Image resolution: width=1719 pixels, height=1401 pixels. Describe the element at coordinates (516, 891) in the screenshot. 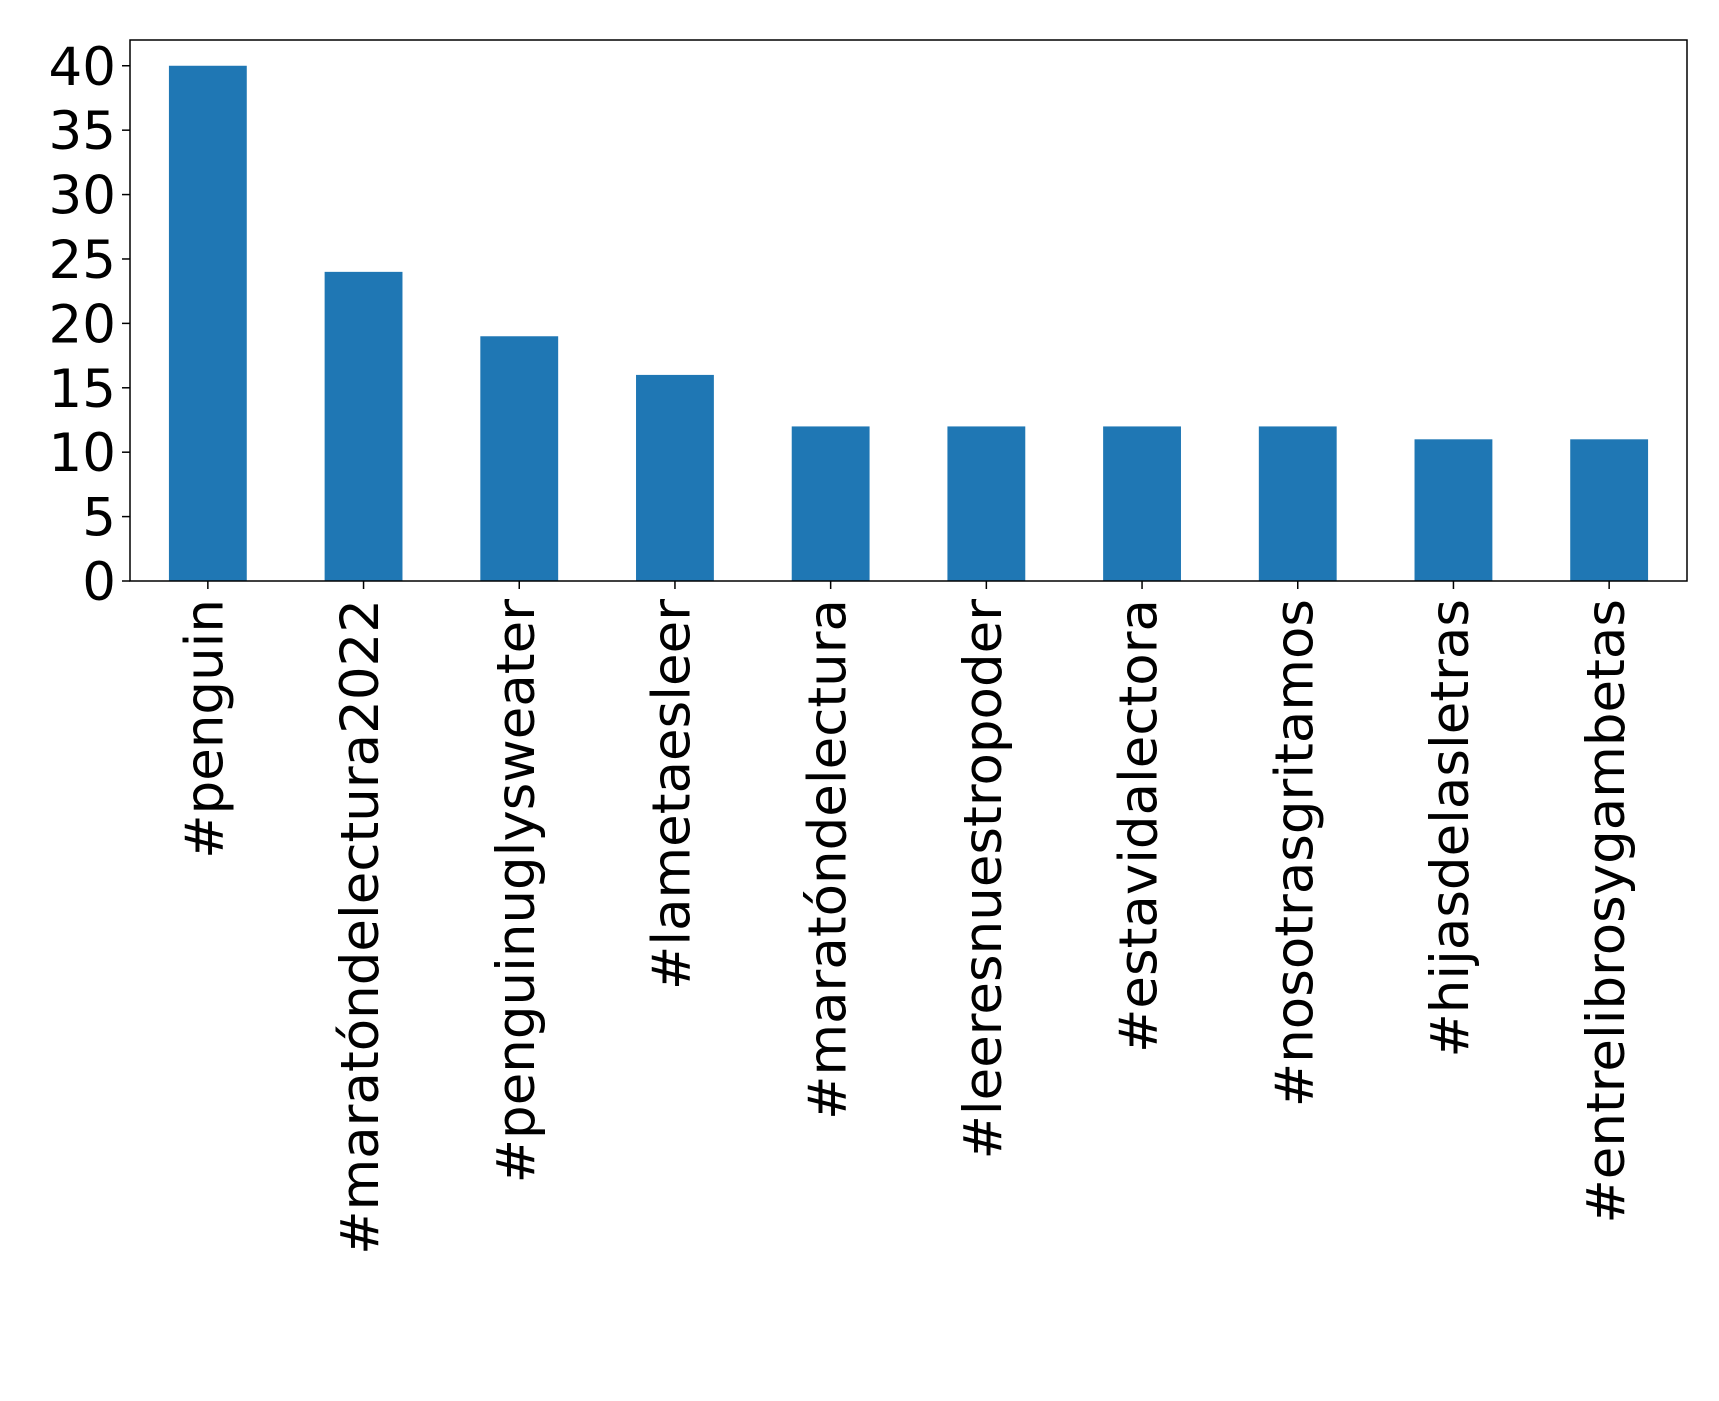

I see `x-tick-label: #penguinuglysweater` at that location.